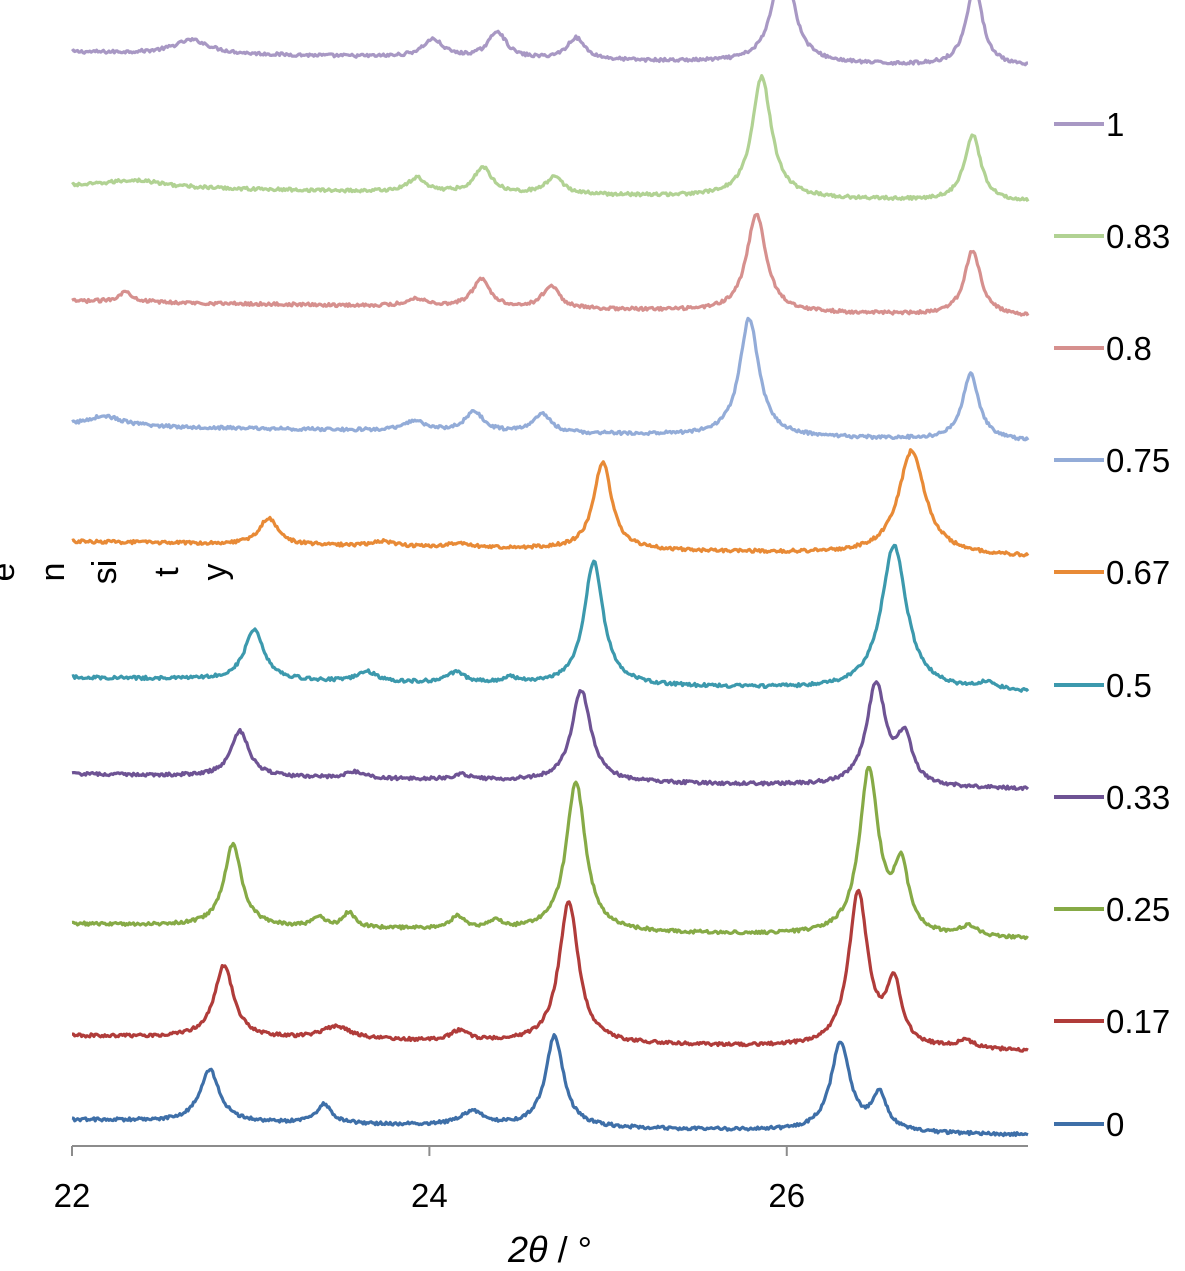 The height and width of the screenshot is (1271, 1185). What do you see at coordinates (585, 1249) in the screenshot?
I see `x-axis-unit: °` at bounding box center [585, 1249].